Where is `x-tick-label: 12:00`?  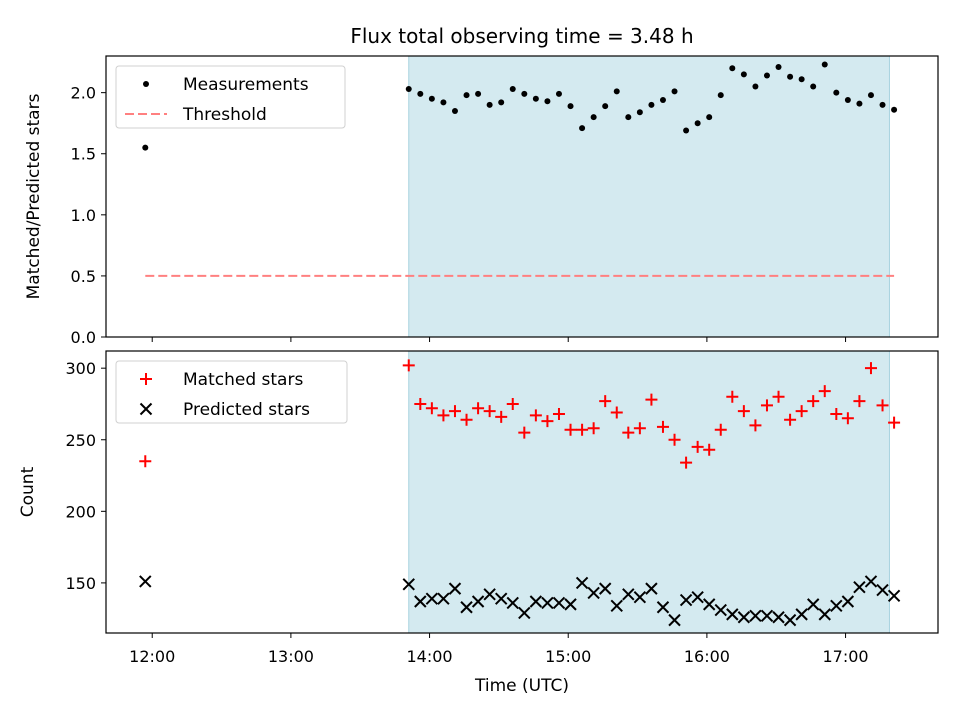 x-tick-label: 12:00 is located at coordinates (152, 656).